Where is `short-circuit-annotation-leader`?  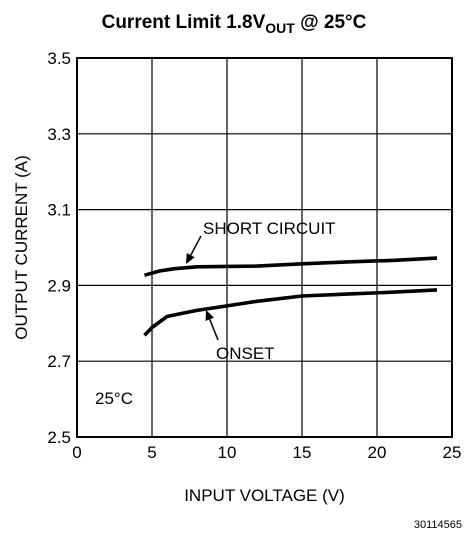
short-circuit-annotation-leader is located at coordinates (196, 245).